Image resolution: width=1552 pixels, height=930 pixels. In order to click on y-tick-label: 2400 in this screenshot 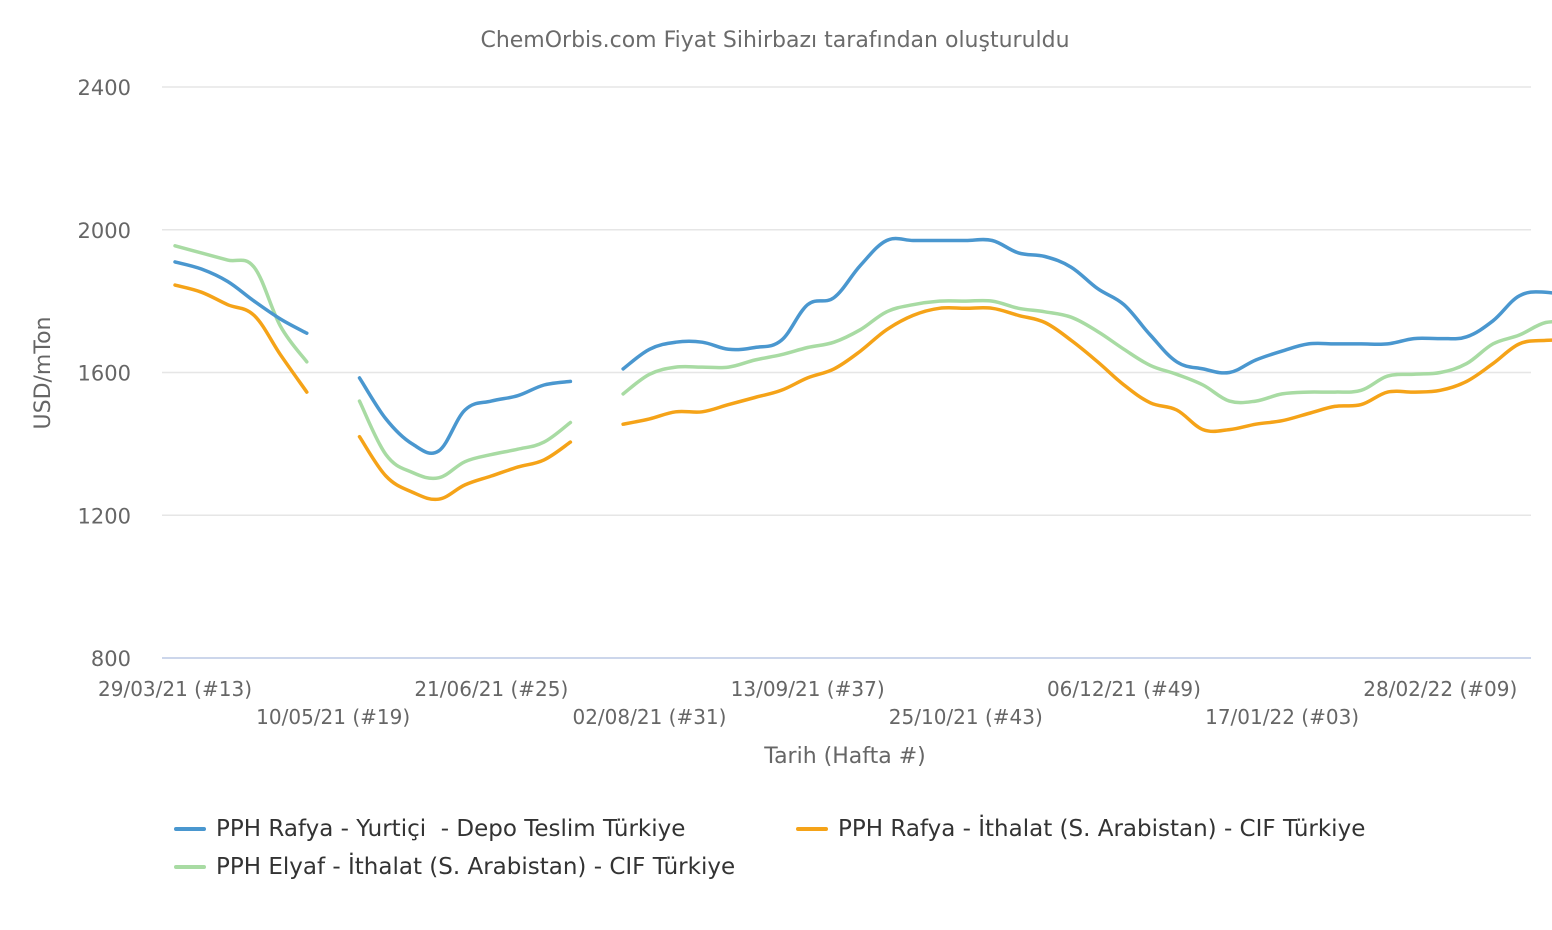, I will do `click(104, 88)`.